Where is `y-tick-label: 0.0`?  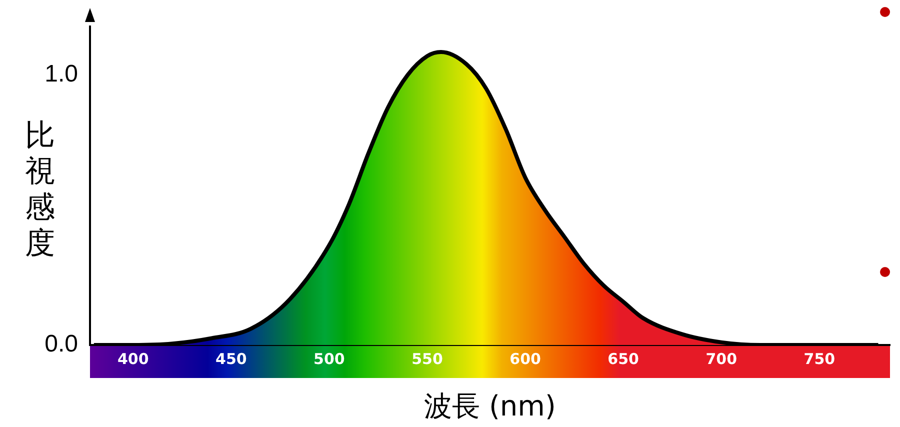
y-tick-label: 0.0 is located at coordinates (61, 344).